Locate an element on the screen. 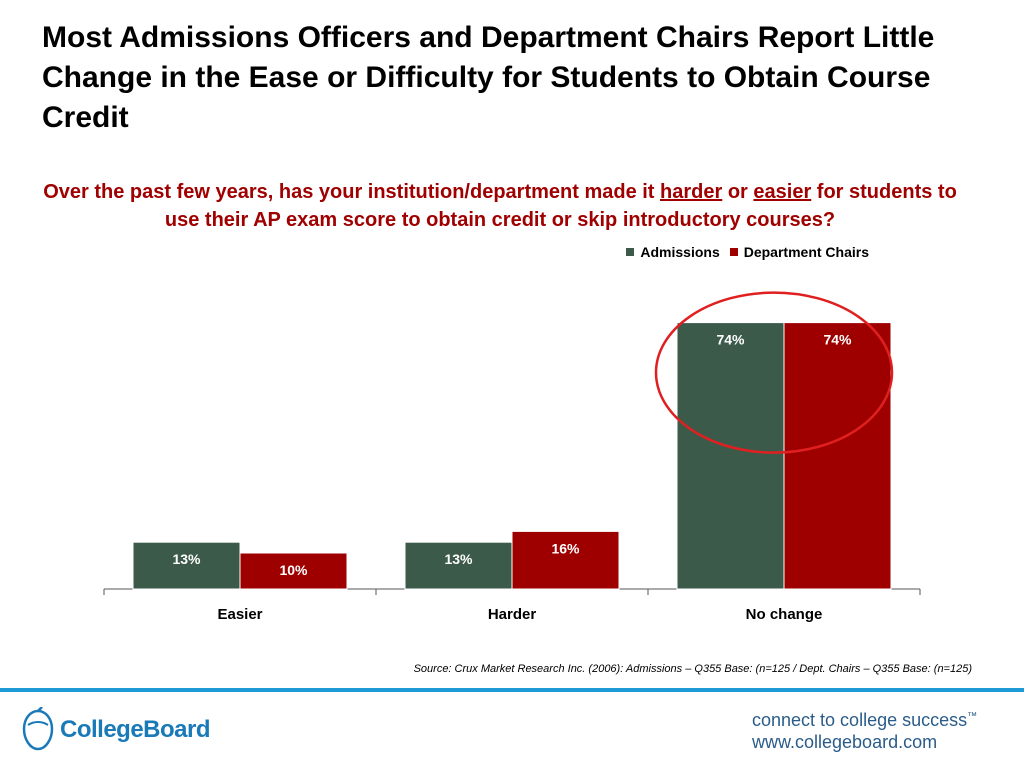 Image resolution: width=1024 pixels, height=768 pixels. bar-value-label: 16% is located at coordinates (565, 548).